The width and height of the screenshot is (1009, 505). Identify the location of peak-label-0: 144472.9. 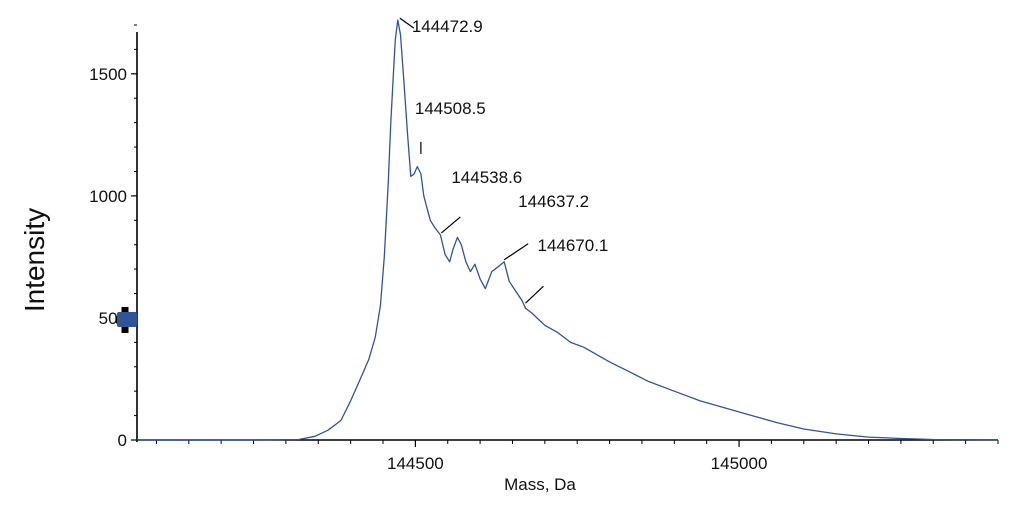
(447, 26).